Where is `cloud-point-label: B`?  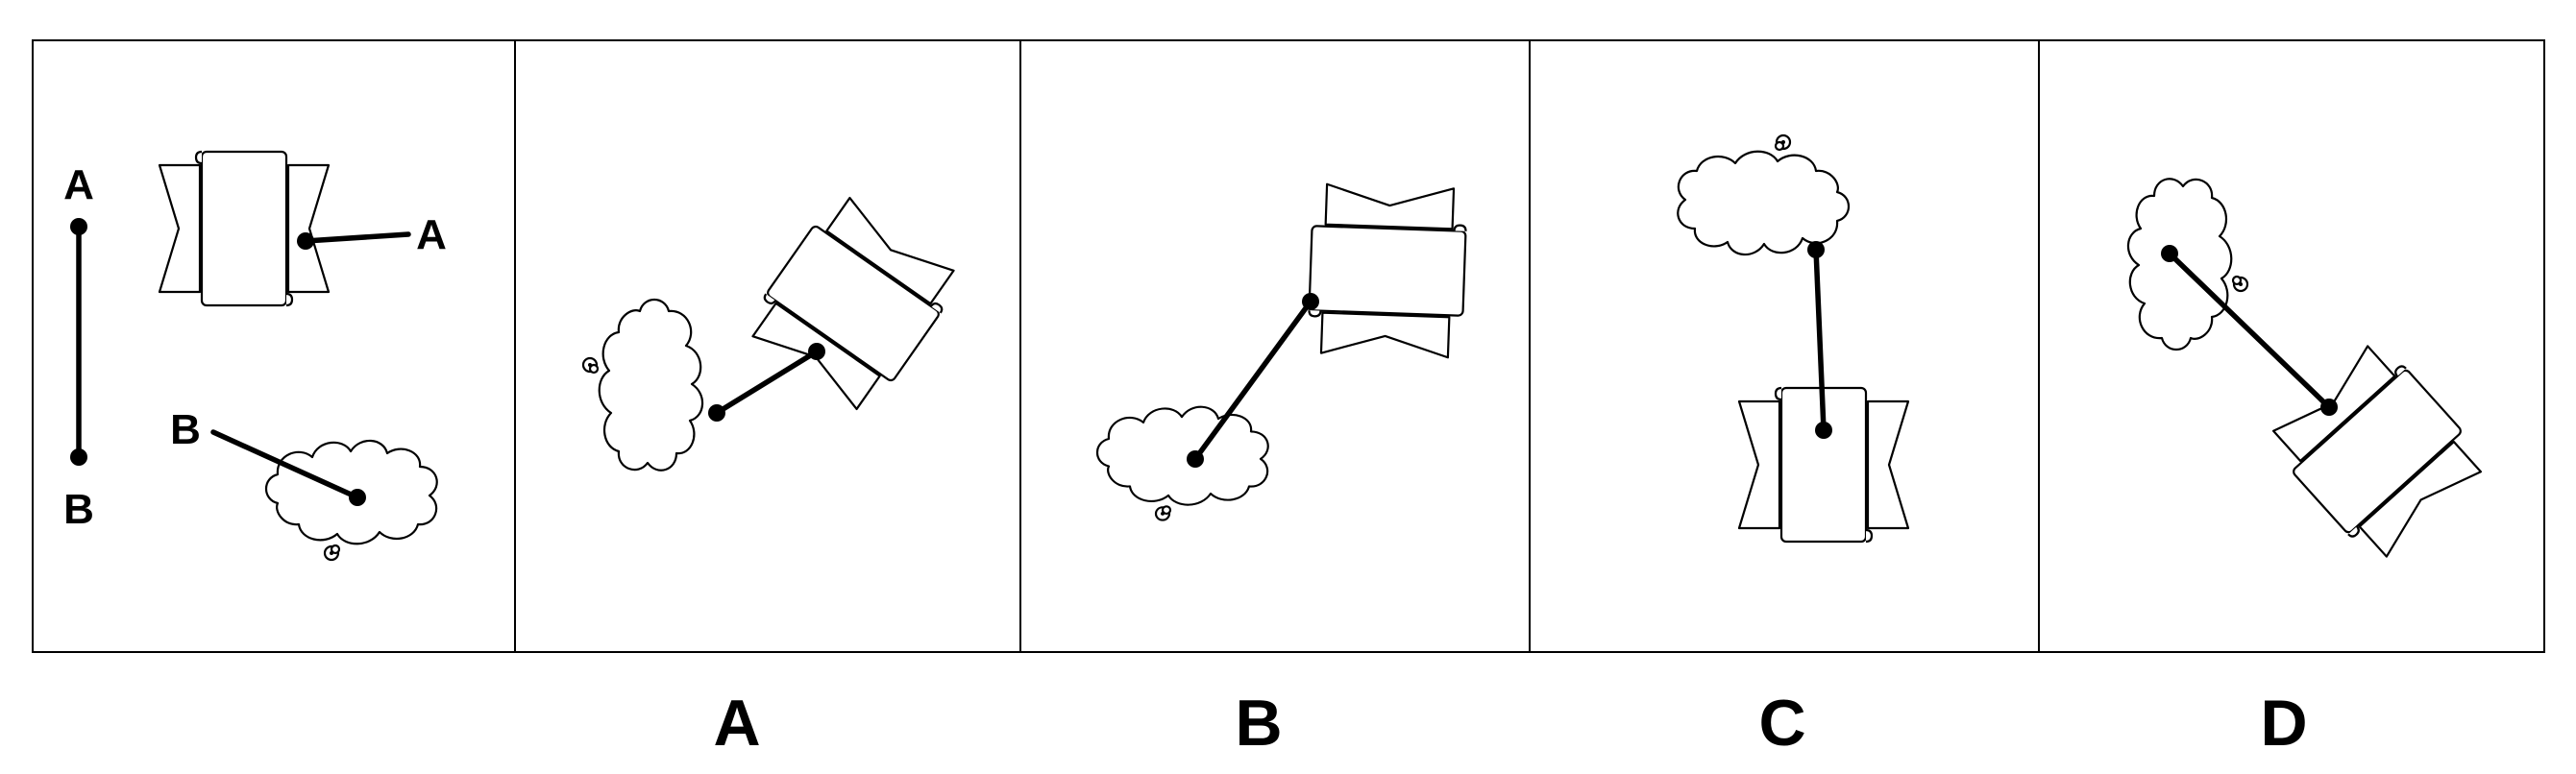 cloud-point-label: B is located at coordinates (185, 429).